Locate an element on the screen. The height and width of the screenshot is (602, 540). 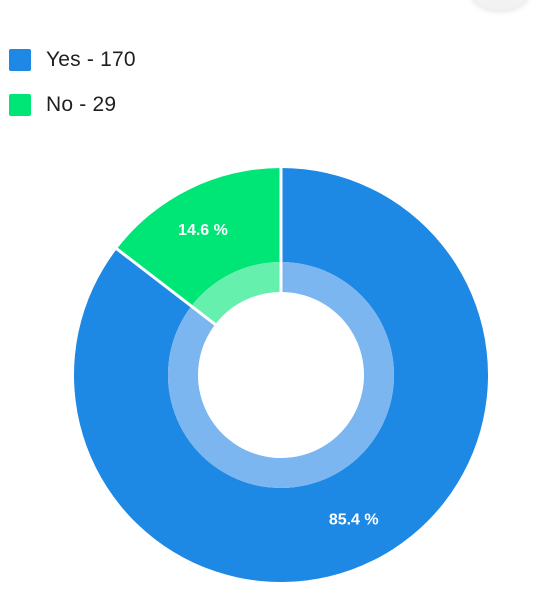
legend-item-yes: Yes - 170 is located at coordinates (72, 60).